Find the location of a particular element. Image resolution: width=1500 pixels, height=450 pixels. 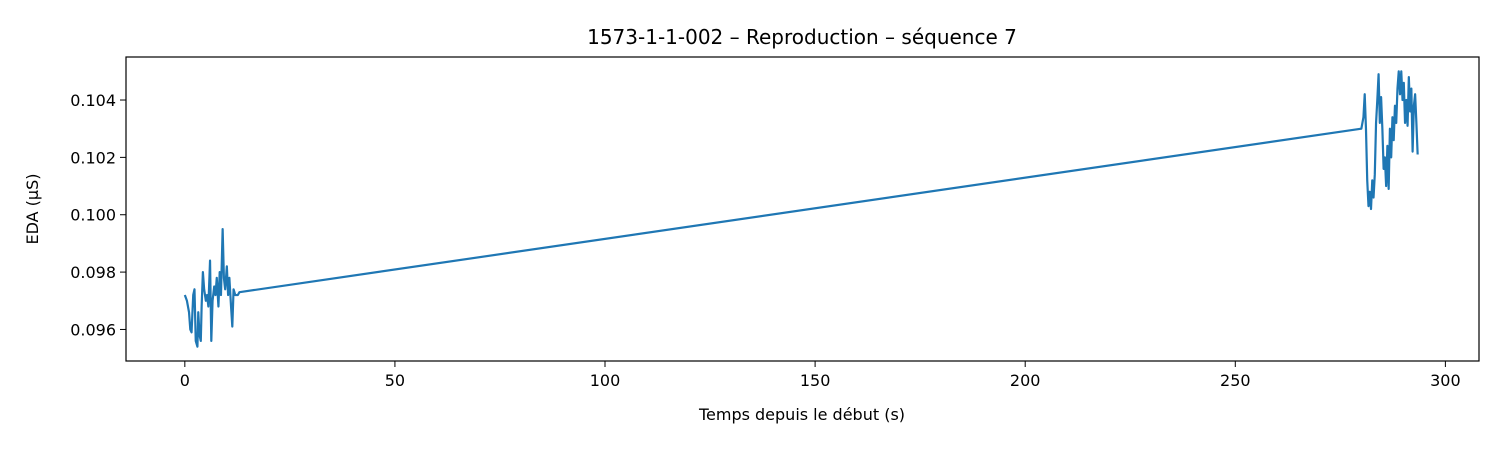

x-tick-label: 50 is located at coordinates (395, 380).